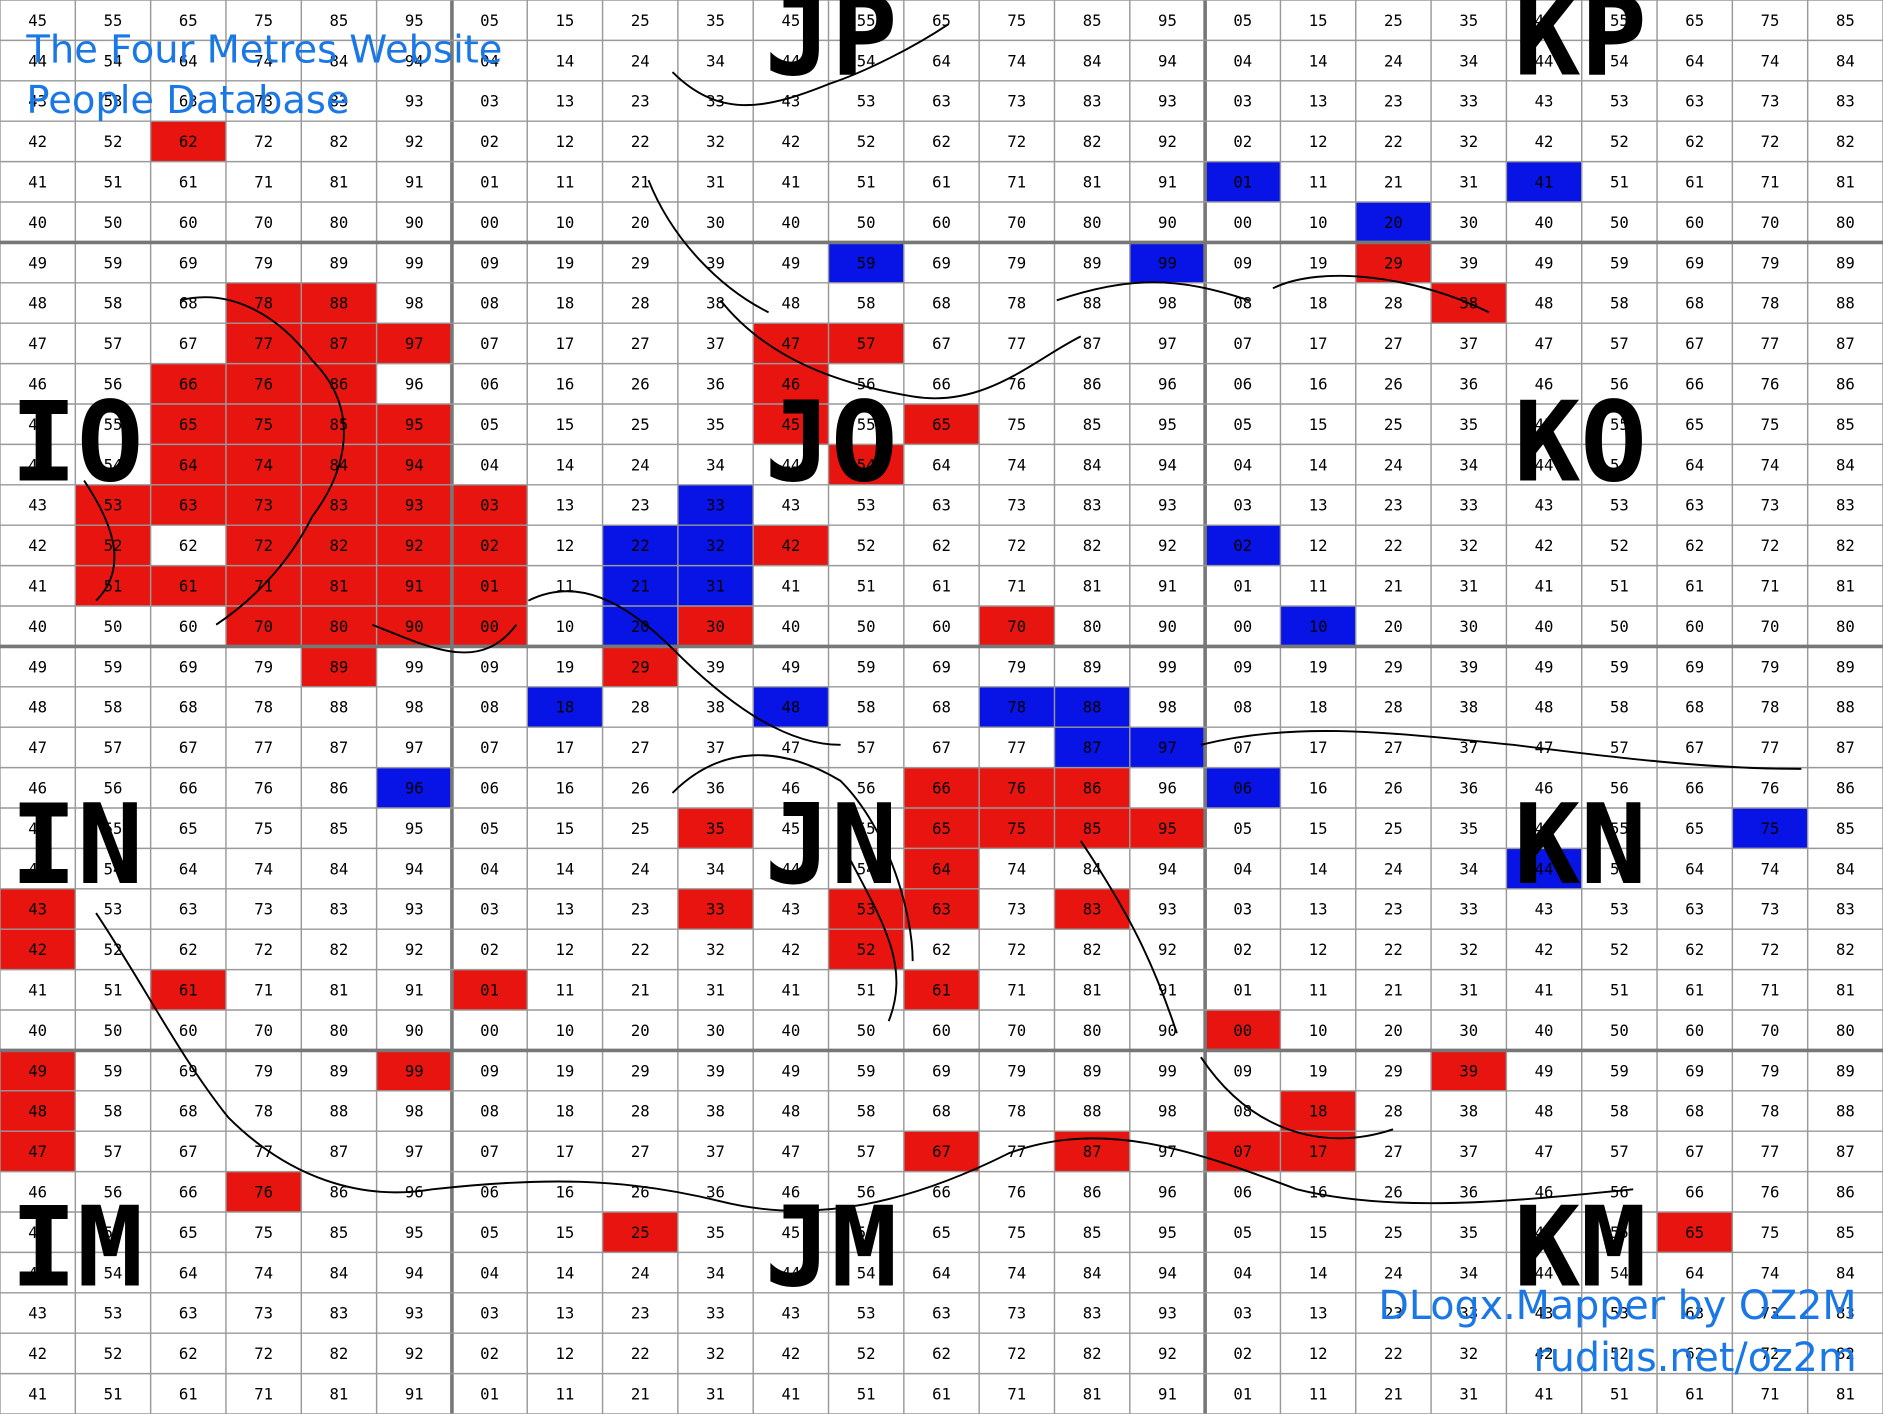  What do you see at coordinates (715, 869) in the screenshot?
I see `square-label: 34` at bounding box center [715, 869].